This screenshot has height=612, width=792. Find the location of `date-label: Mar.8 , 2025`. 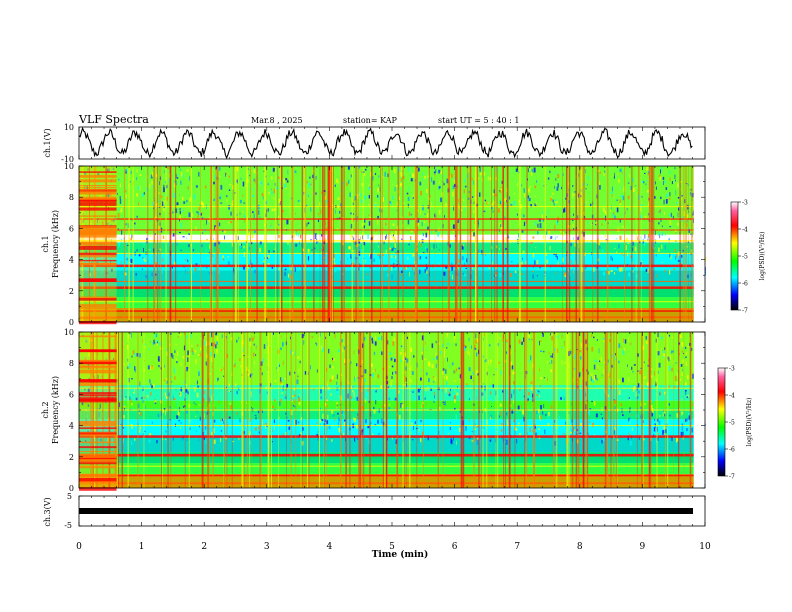

date-label: Mar.8 , 2025 is located at coordinates (277, 120).